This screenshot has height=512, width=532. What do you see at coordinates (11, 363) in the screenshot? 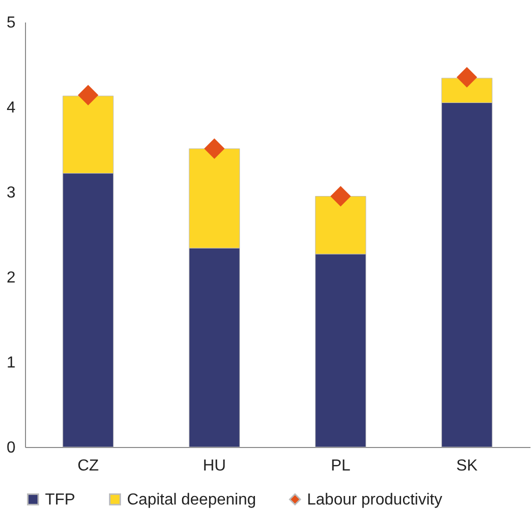
I see `y-tick-label: 1` at bounding box center [11, 363].